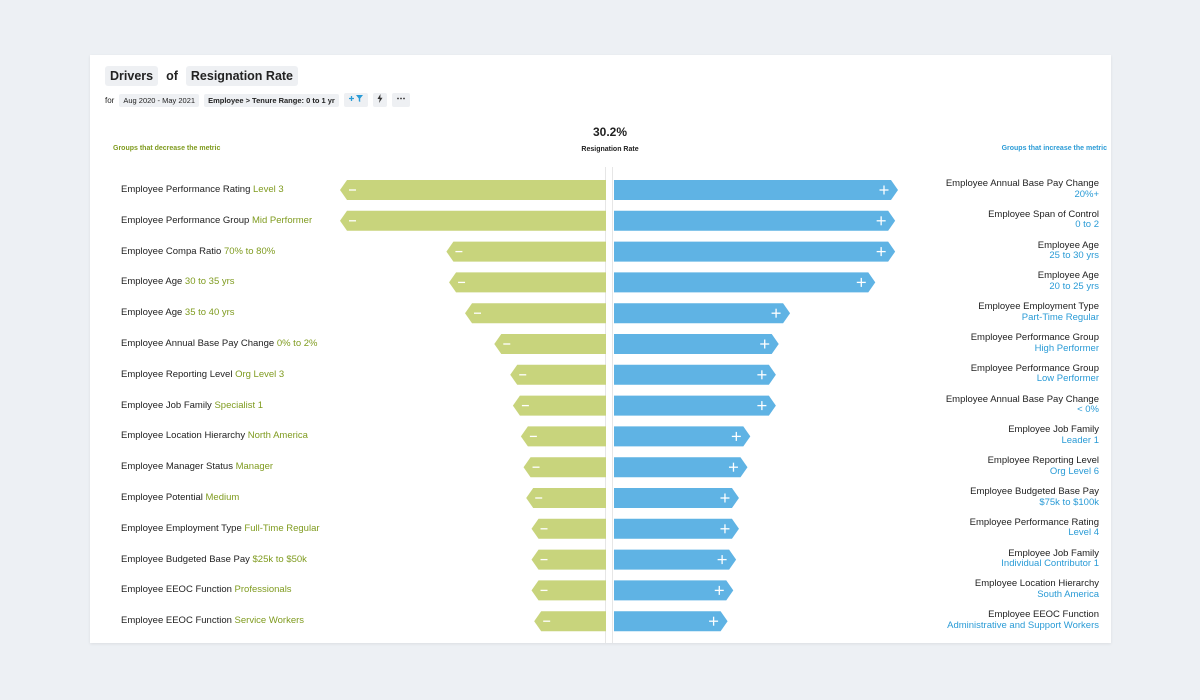 This screenshot has height=700, width=1200. What do you see at coordinates (242, 76) in the screenshot?
I see `metric-selector: Resignation Rate` at bounding box center [242, 76].